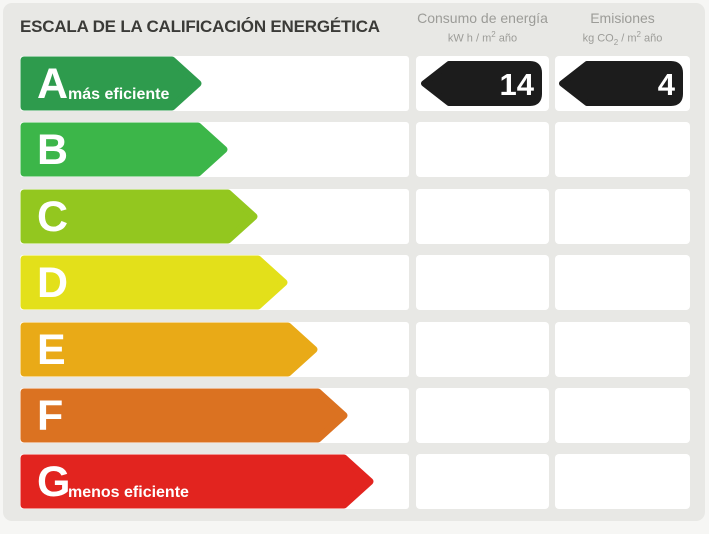  What do you see at coordinates (355, 149) in the screenshot?
I see `rating-row-b: B` at bounding box center [355, 149].